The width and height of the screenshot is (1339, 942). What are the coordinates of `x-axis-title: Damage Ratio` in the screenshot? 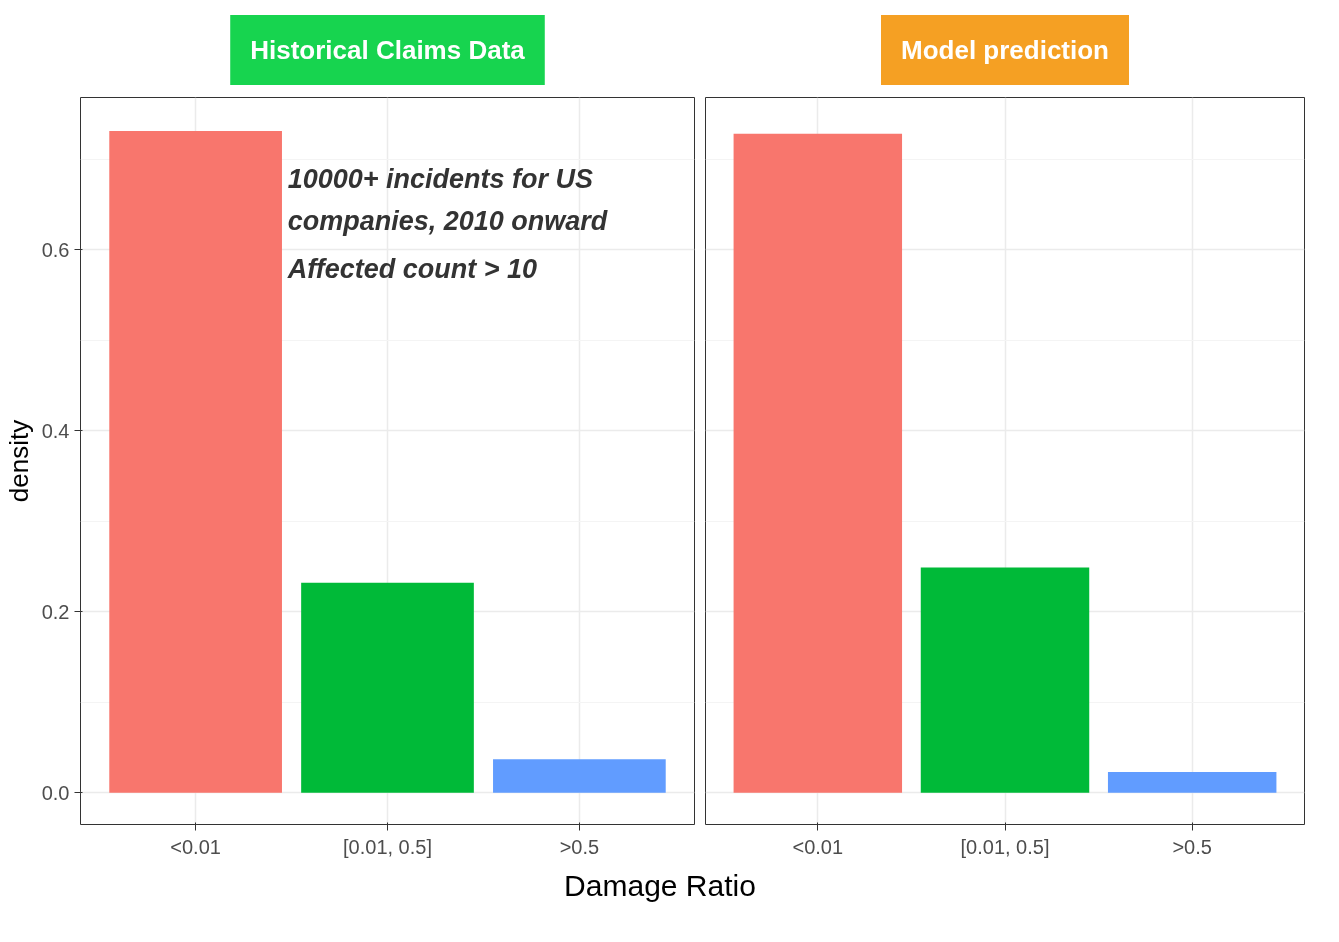 It's located at (660, 886).